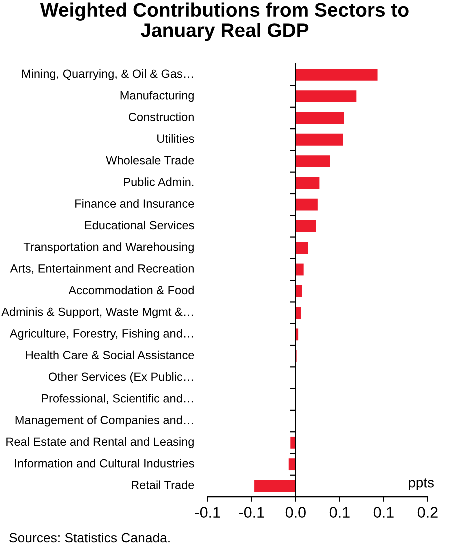 Image resolution: width=450 pixels, height=548 pixels. What do you see at coordinates (104, 463) in the screenshot?
I see `y-tick-label: Information and Cultural Industries` at bounding box center [104, 463].